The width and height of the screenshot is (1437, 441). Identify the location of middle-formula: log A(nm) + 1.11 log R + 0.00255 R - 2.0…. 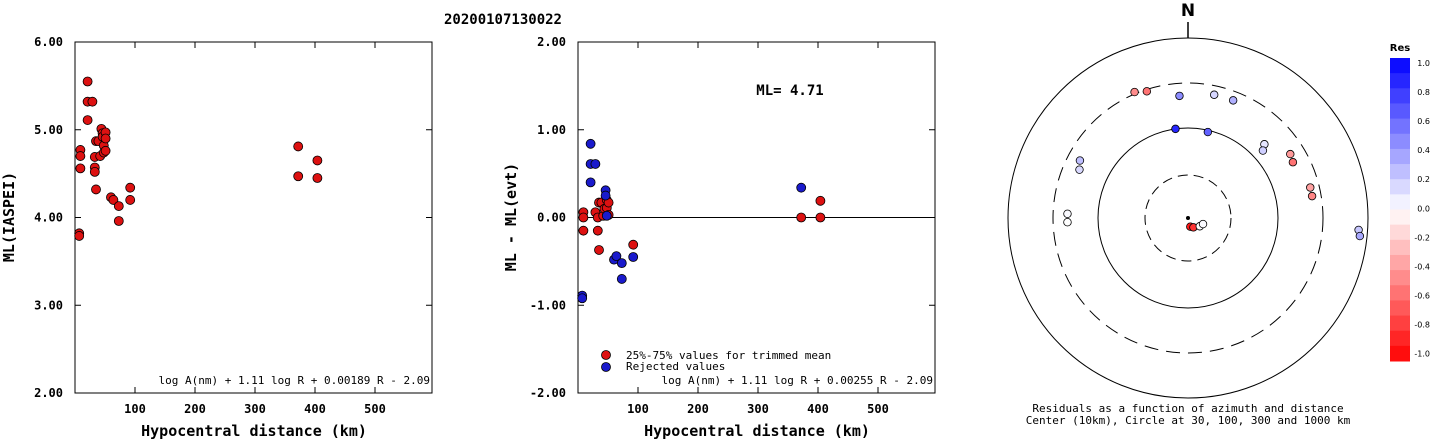
(797, 380).